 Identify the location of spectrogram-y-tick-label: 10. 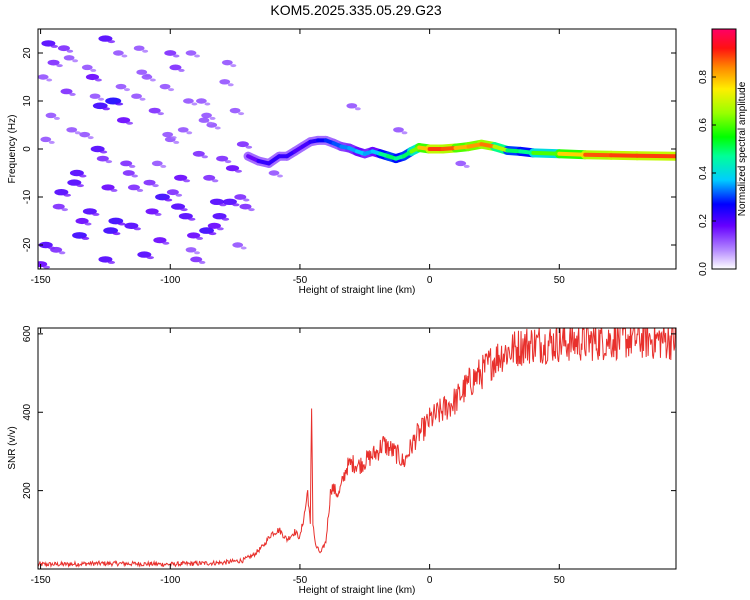
(27, 101).